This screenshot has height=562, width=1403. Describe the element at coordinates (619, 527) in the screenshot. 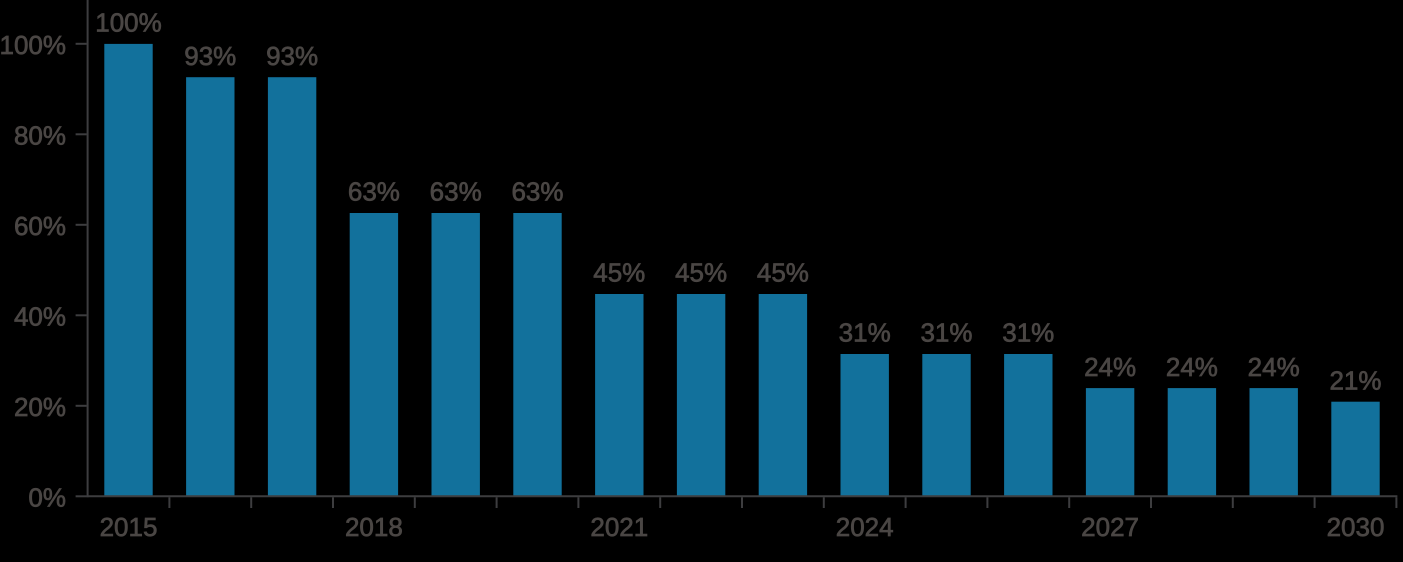

I see `svg-text: 2021` at that location.